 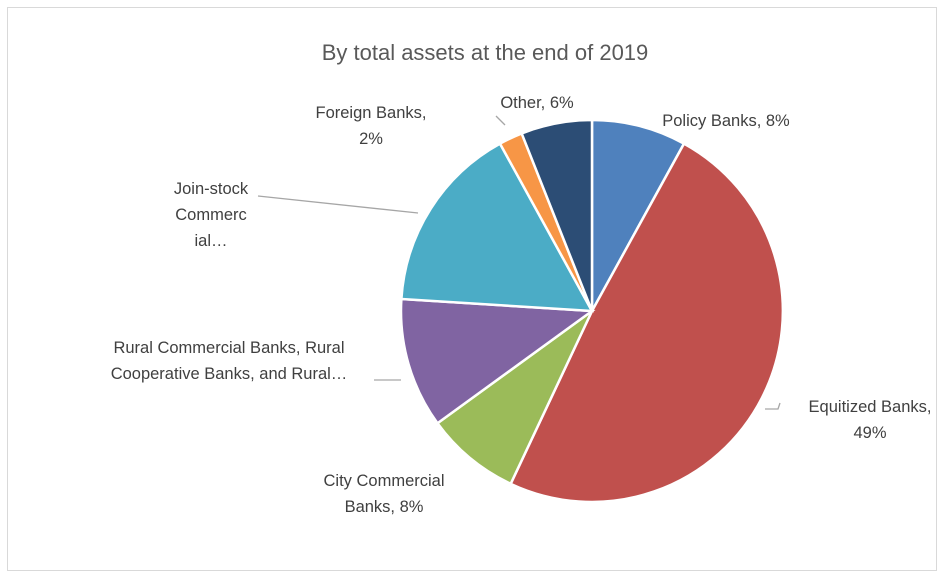 What do you see at coordinates (338, 204) in the screenshot?
I see `leader-line-join-stock-commercial` at bounding box center [338, 204].